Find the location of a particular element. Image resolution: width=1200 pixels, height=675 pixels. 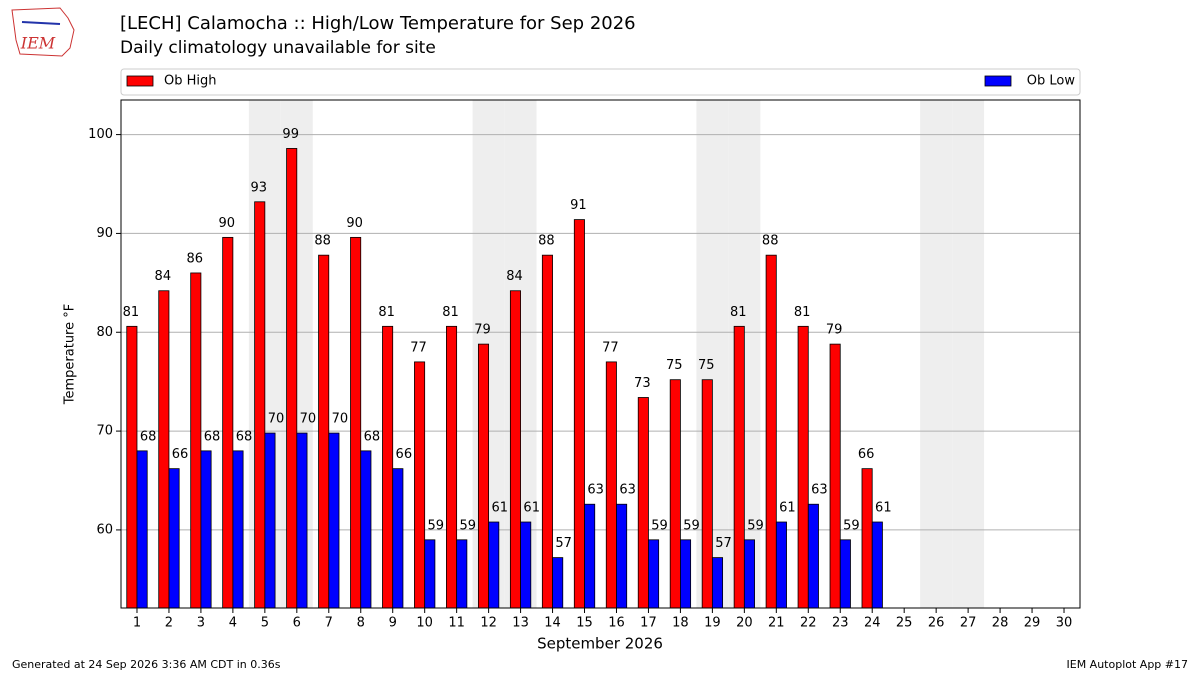

x-tick-label: 19 is located at coordinates (712, 623).